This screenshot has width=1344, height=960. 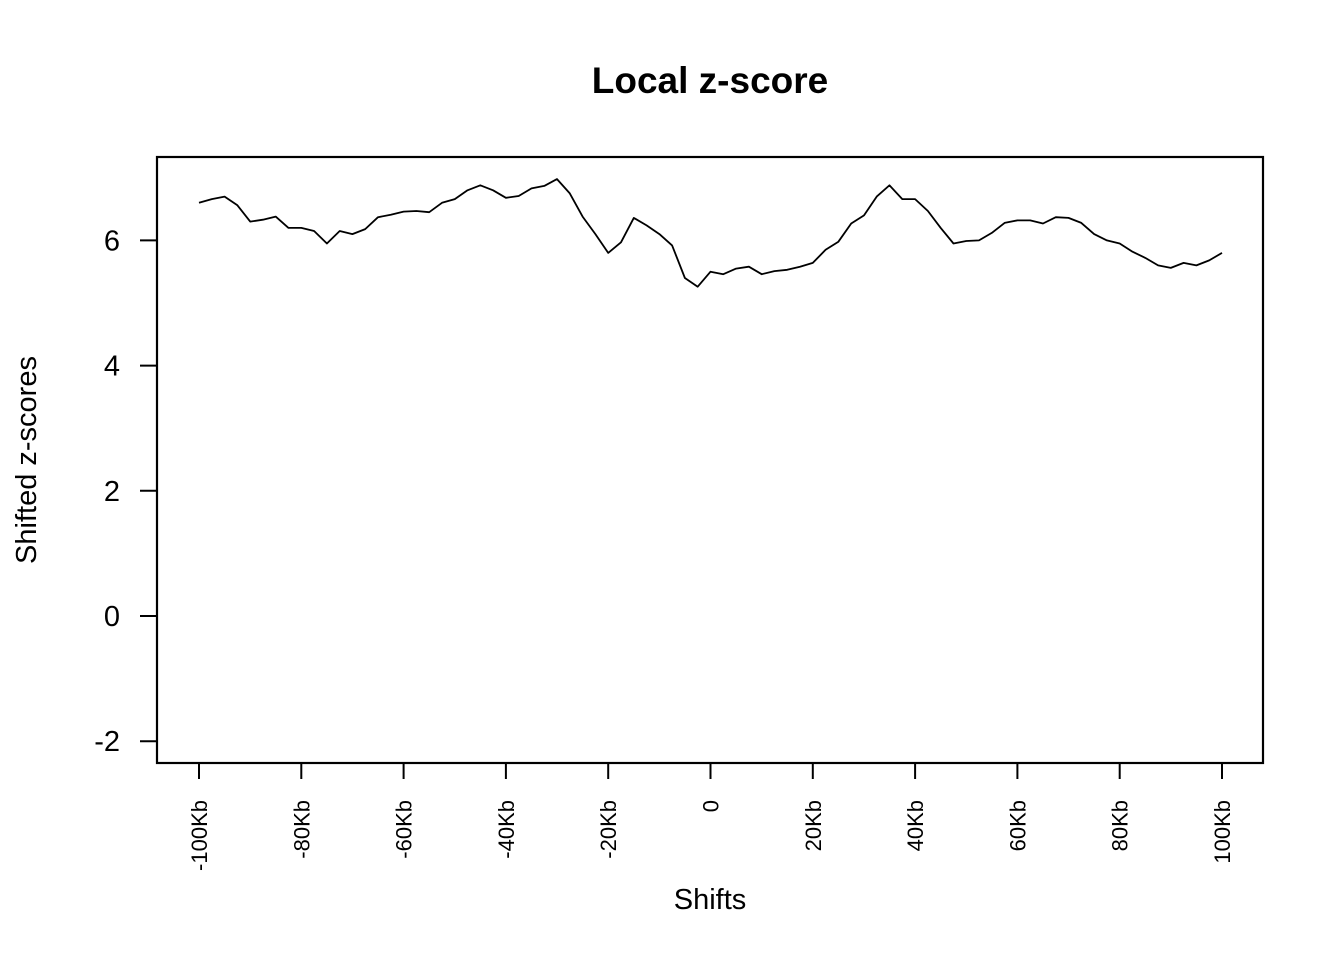 I want to click on x-tick-label: 40Kb, so click(x=915, y=825).